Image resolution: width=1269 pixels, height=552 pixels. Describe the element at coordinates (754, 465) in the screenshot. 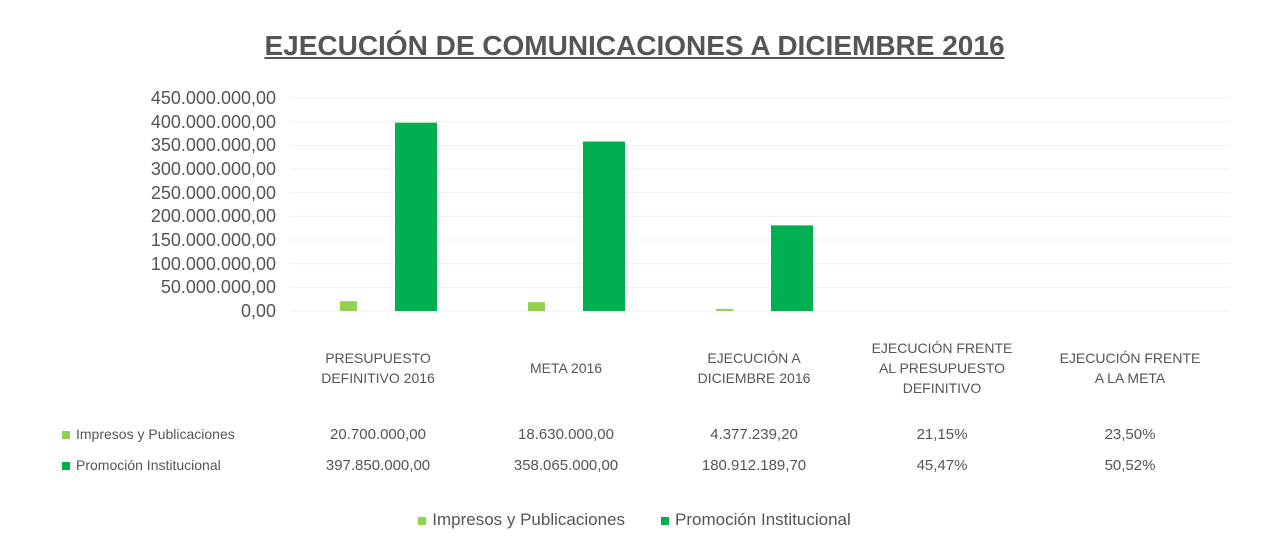

I see `table-value: 180.912.189,70` at that location.